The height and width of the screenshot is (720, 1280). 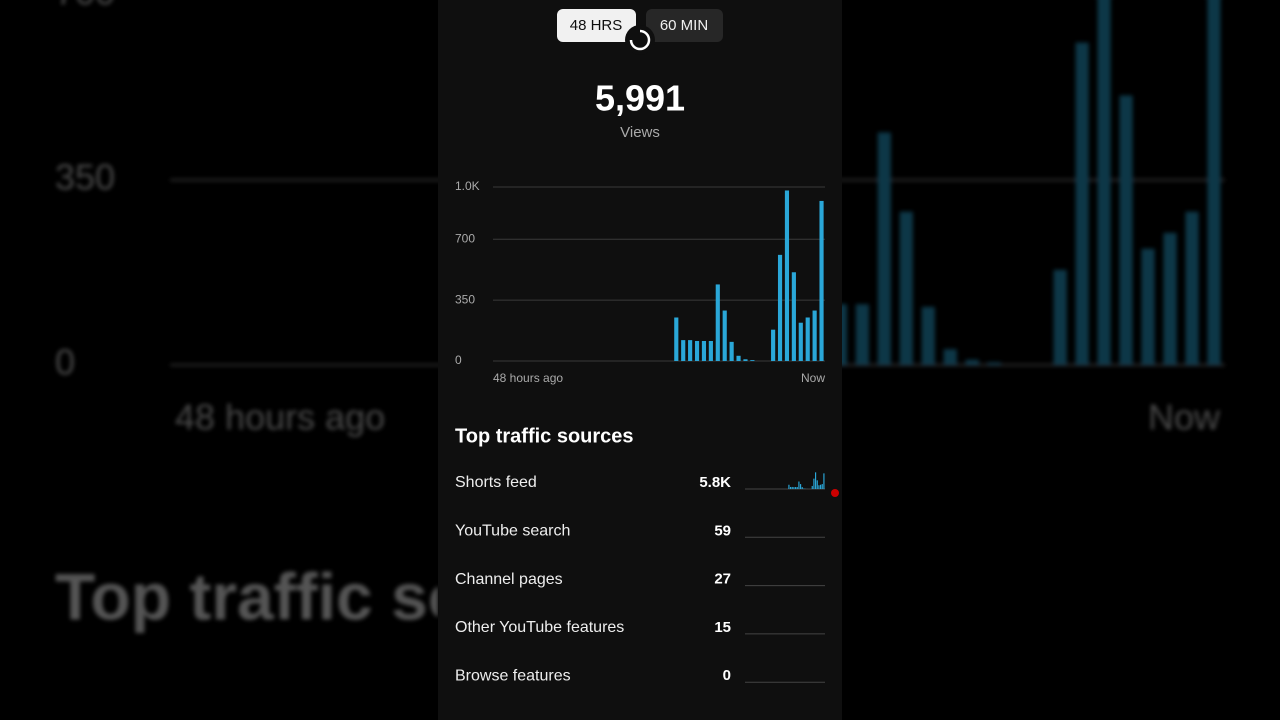 I want to click on toggle-60m, so click(x=684, y=25).